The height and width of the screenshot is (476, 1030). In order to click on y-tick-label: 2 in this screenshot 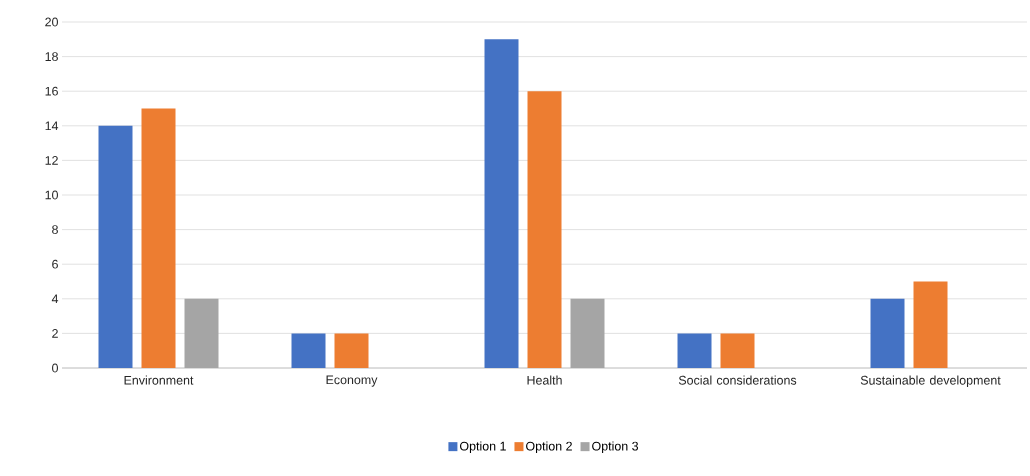, I will do `click(55, 333)`.